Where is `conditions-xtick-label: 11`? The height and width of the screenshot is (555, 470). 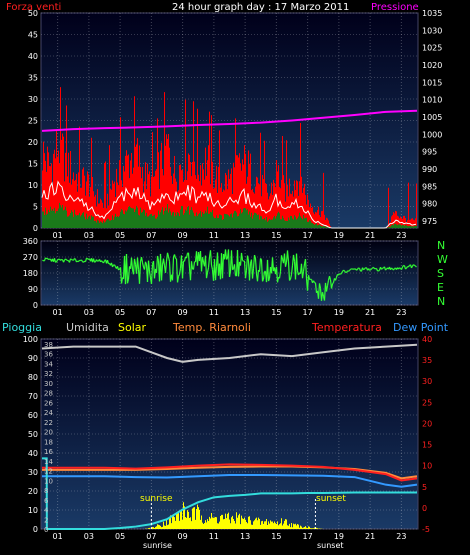 conditions-xtick-label: 11 is located at coordinates (214, 536).